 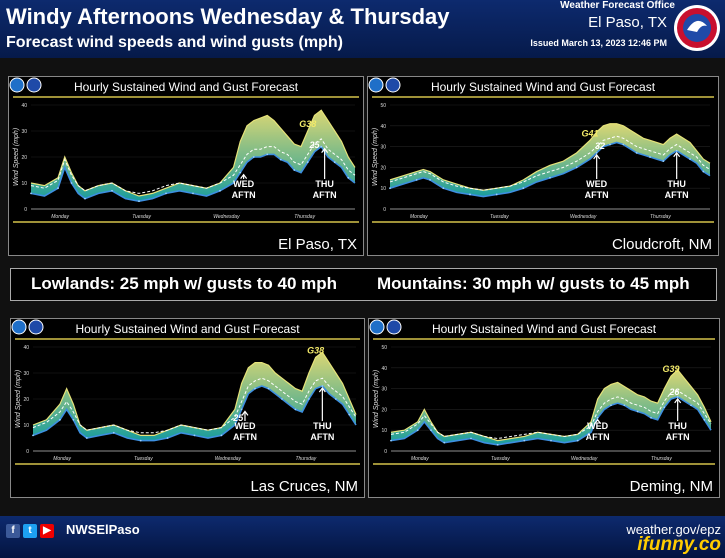 I want to click on social-links: f t ▶, so click(x=30, y=531).